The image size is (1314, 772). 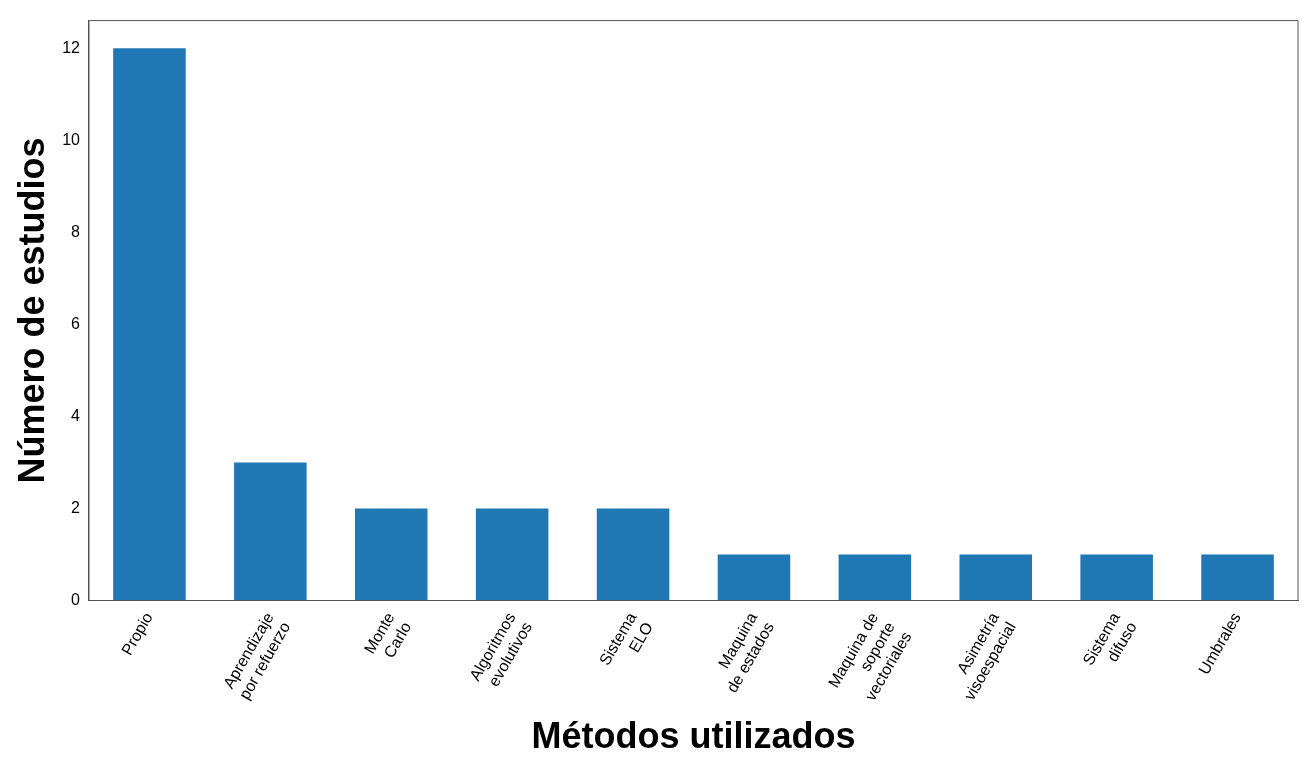 What do you see at coordinates (76, 507) in the screenshot?
I see `y-tick-label: 2` at bounding box center [76, 507].